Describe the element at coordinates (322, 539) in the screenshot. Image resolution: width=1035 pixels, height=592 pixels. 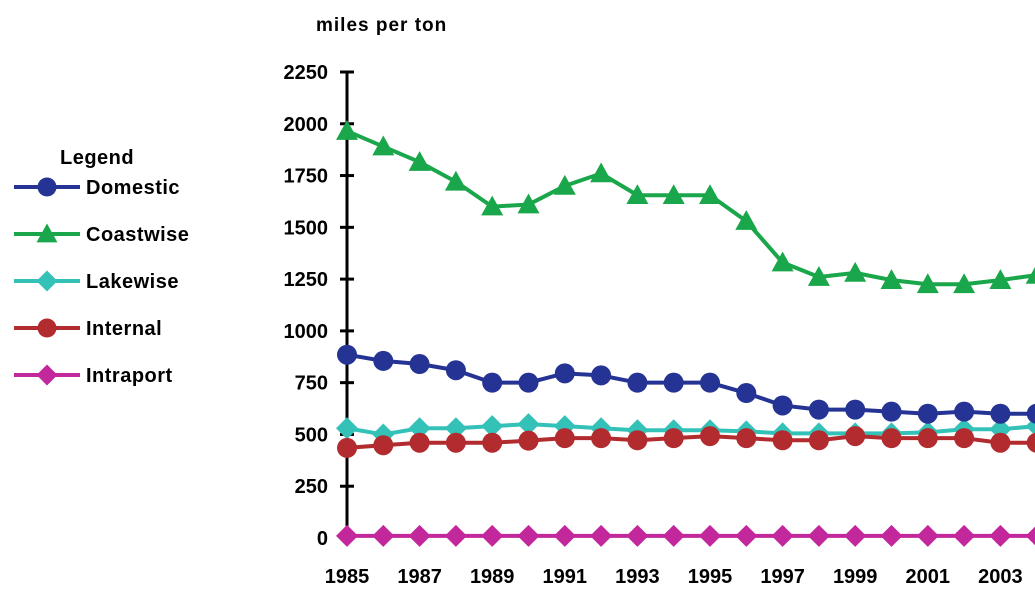
I see `y-tick-label: 0` at that location.